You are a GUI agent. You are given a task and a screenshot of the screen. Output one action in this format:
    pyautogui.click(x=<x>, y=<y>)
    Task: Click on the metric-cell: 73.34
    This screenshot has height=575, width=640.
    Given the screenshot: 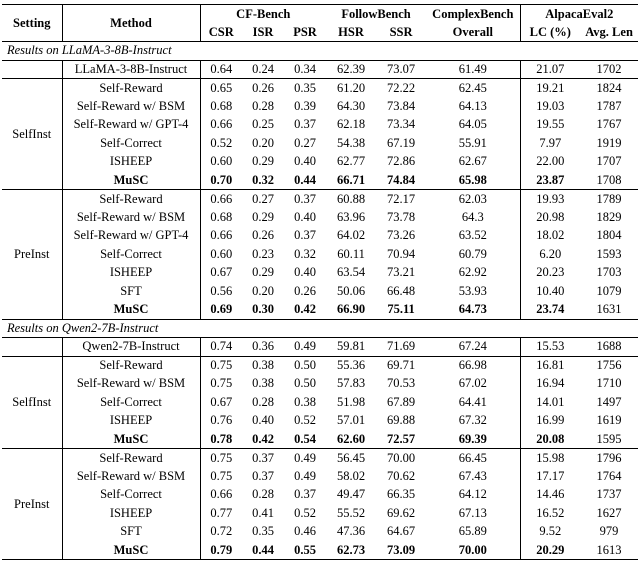 What is the action you would take?
    pyautogui.click(x=401, y=124)
    